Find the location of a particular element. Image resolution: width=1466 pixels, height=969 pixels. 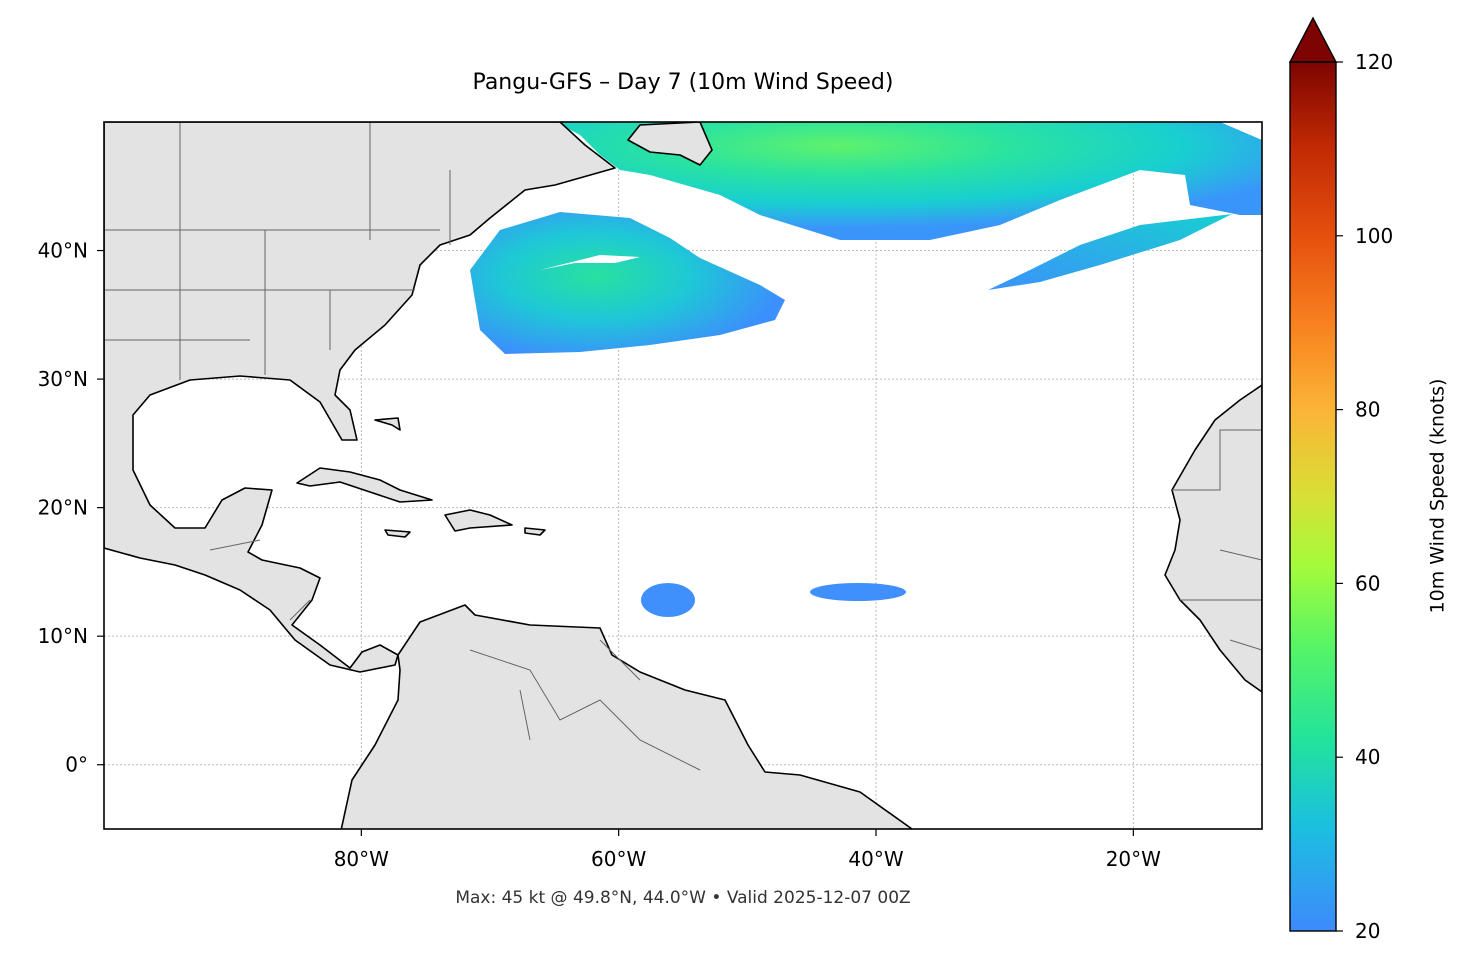

map-title: Pangu-GFS – Day 7 (10m Wind Speed) is located at coordinates (683, 82).